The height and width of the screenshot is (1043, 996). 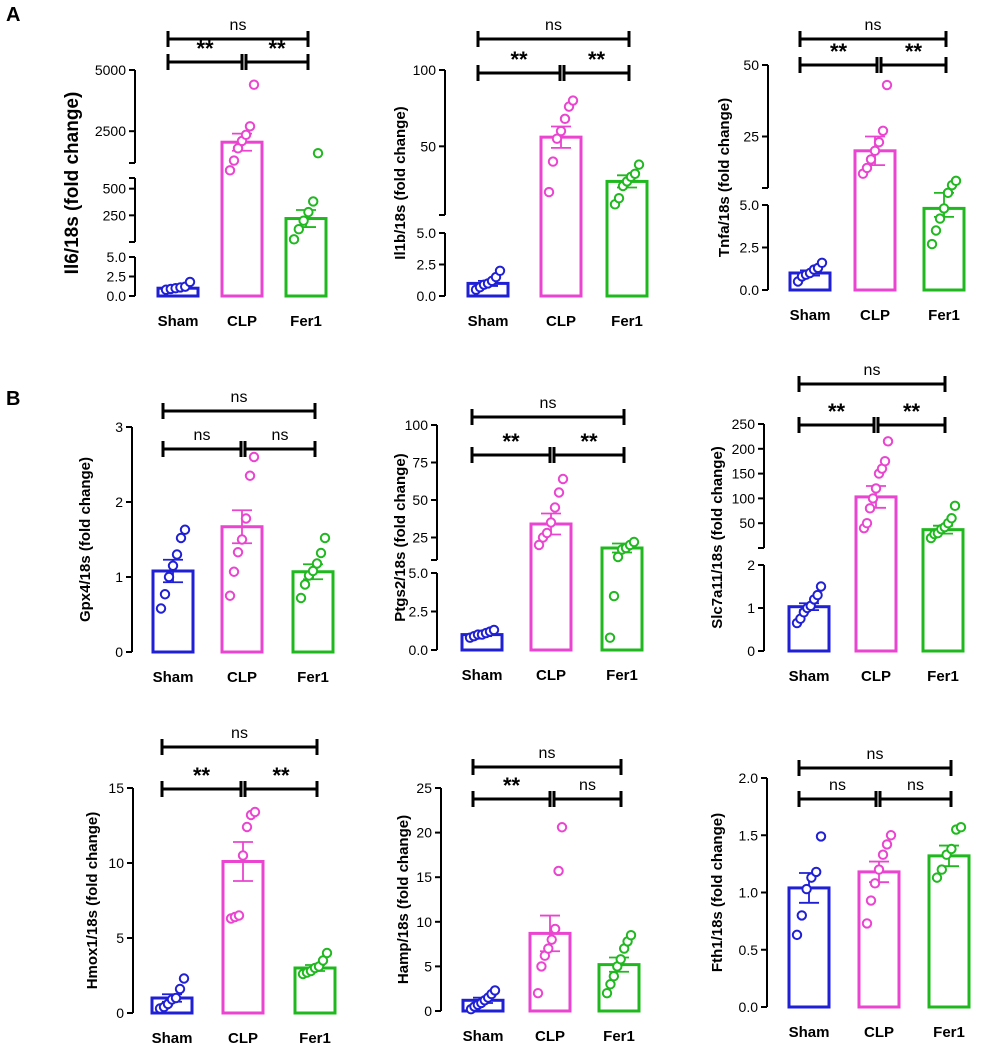 What do you see at coordinates (544, 164) in the screenshot?
I see `chart-il1b` at bounding box center [544, 164].